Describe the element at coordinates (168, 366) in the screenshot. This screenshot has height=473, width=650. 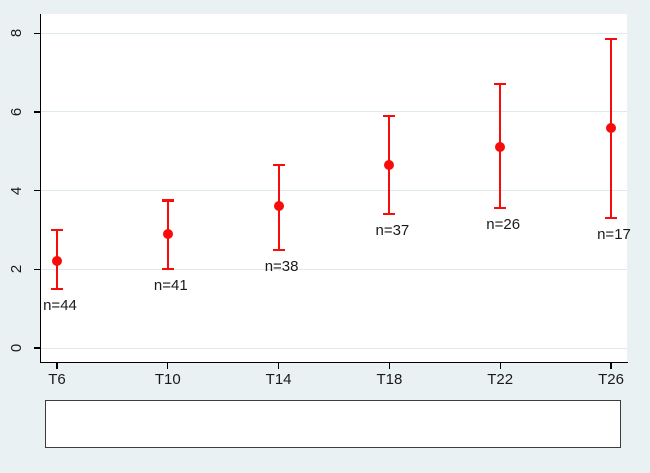
I see `x-tick-T10` at that location.